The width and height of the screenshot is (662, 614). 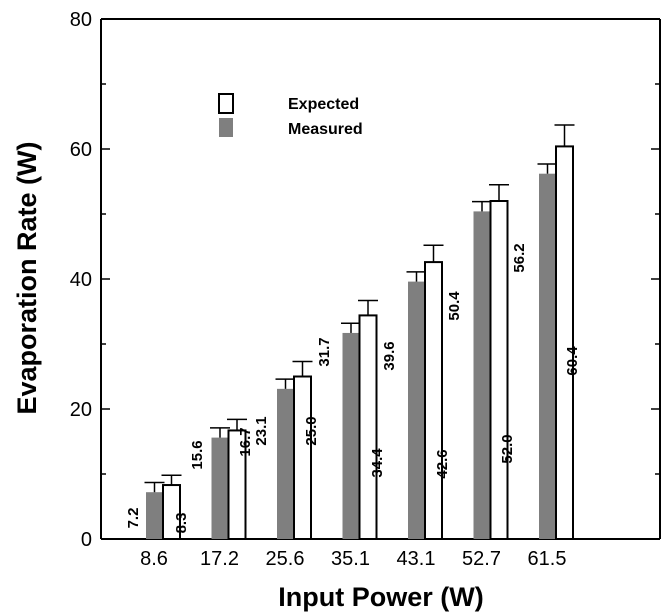 What do you see at coordinates (519, 257) in the screenshot?
I see `data-label-measured: 56.2` at bounding box center [519, 257].